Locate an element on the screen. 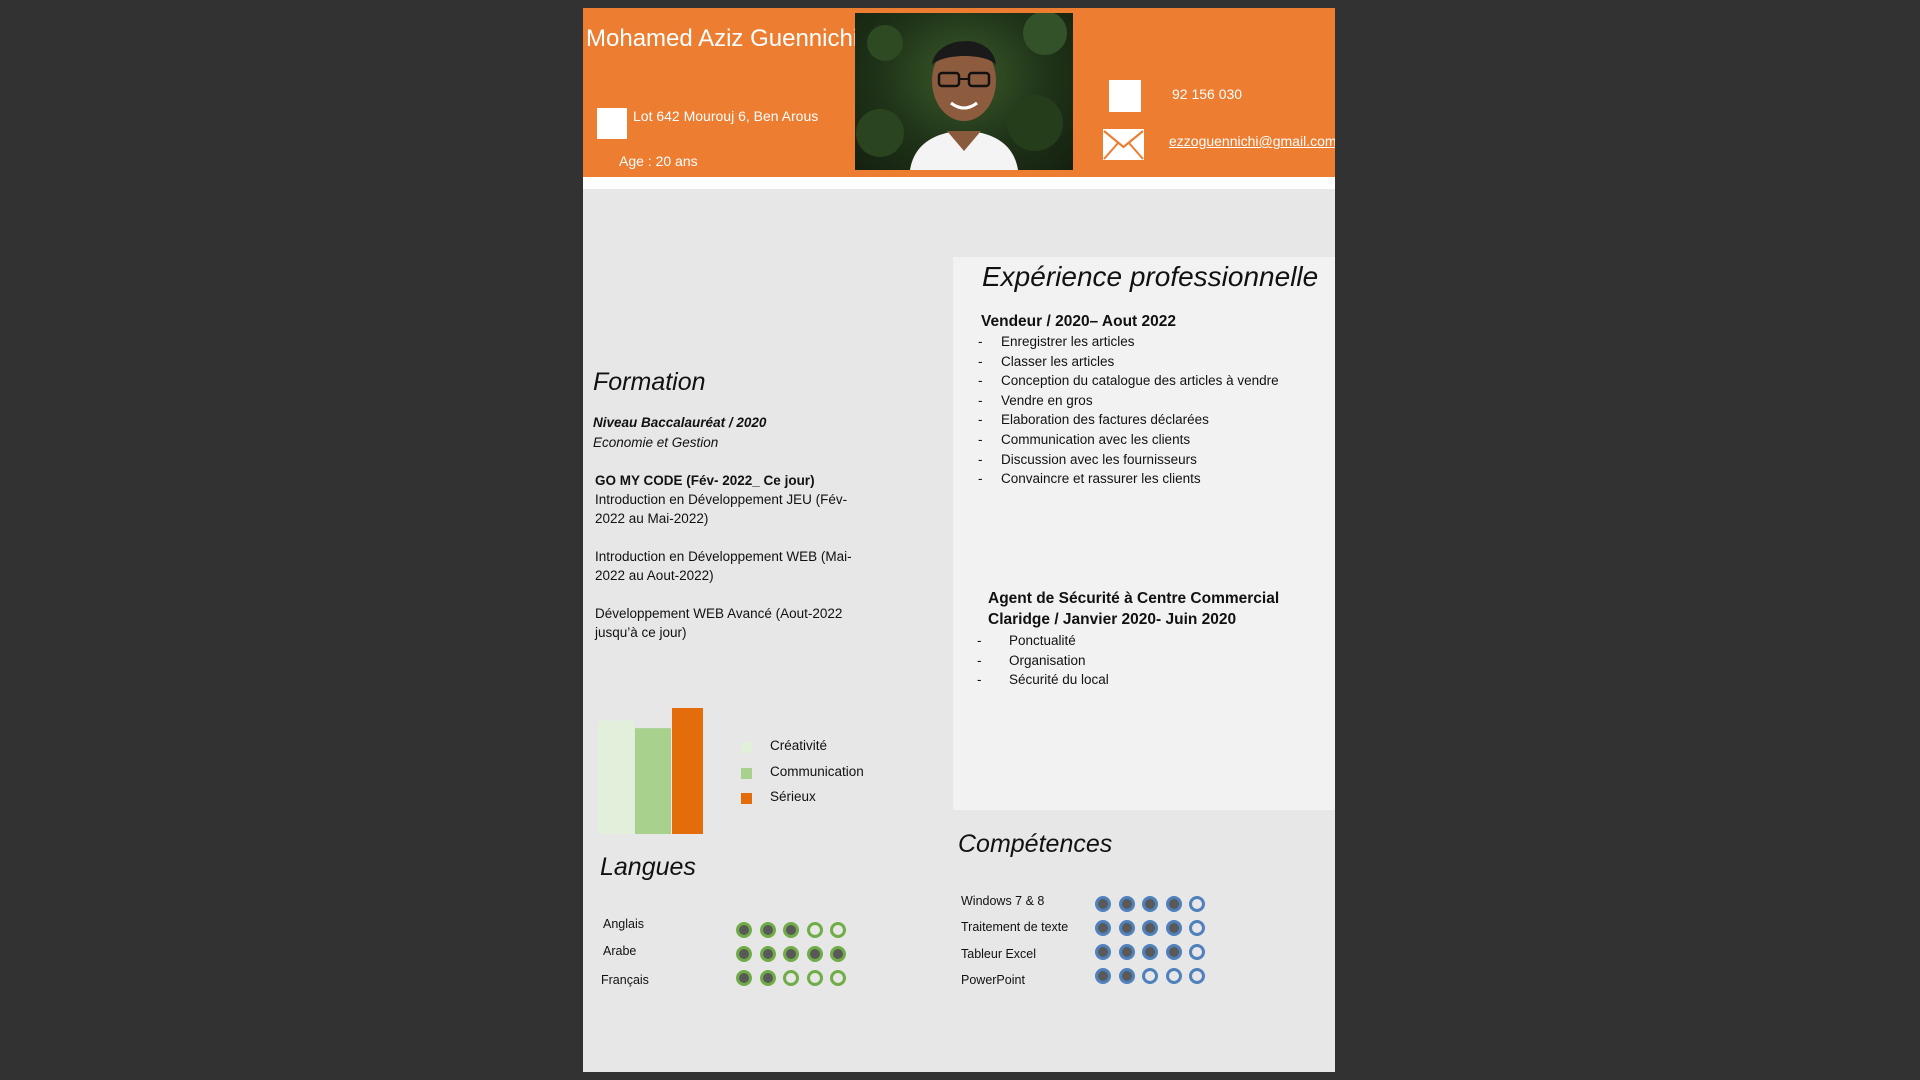  language-label: Français is located at coordinates (625, 980).